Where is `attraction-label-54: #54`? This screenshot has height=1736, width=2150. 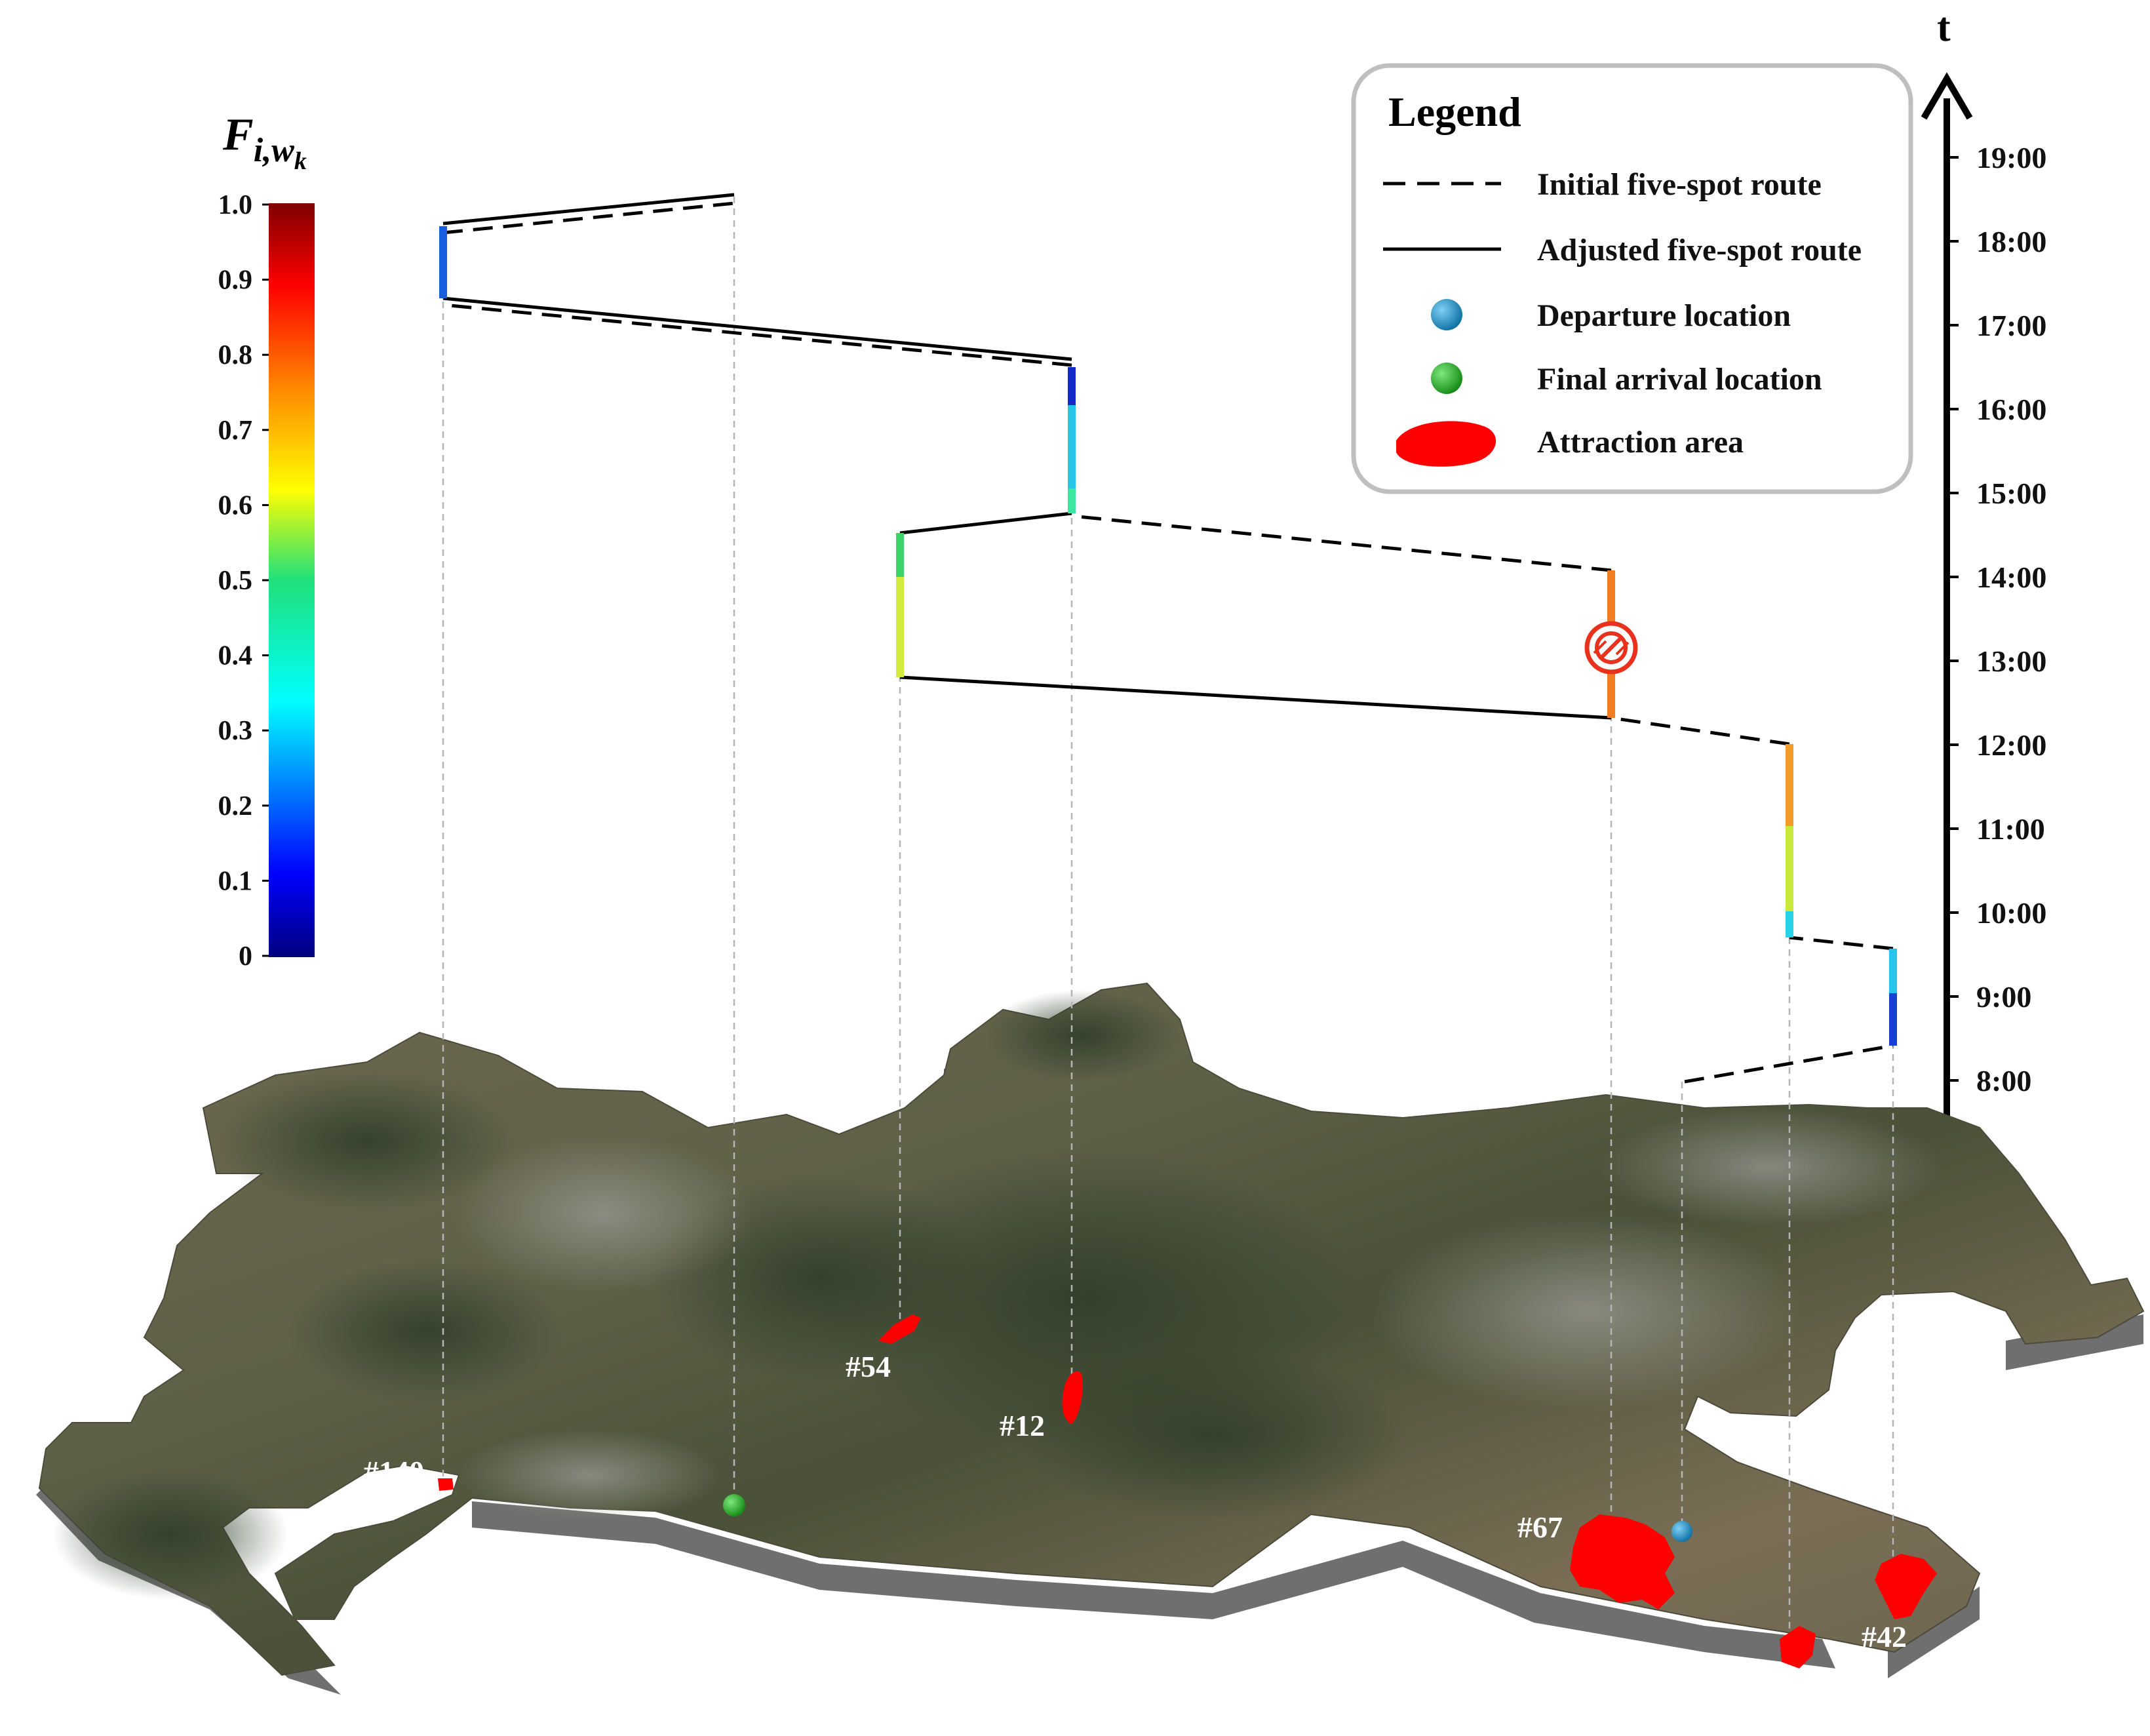 attraction-label-54: #54 is located at coordinates (869, 1366).